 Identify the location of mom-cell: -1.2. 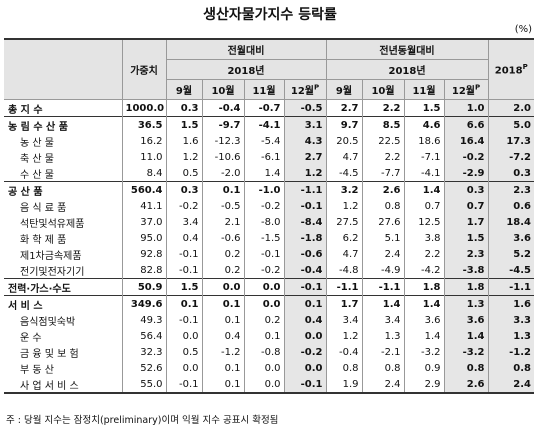
(222, 352).